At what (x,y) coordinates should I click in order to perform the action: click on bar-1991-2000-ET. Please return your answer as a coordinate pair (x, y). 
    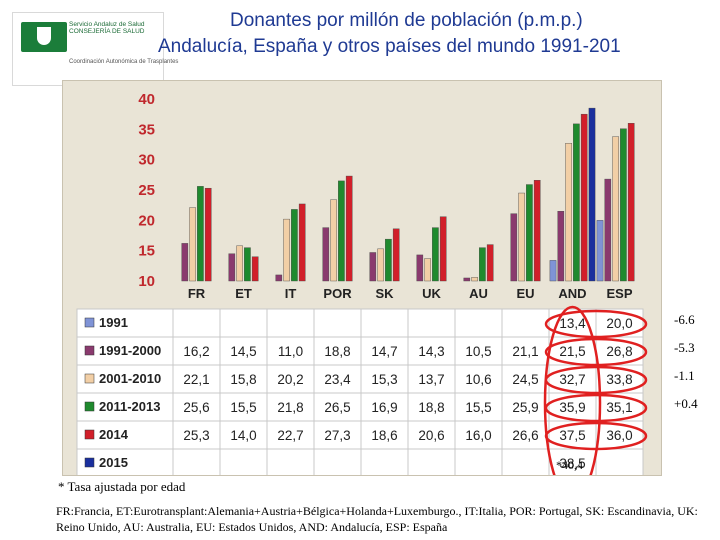
    Looking at the image, I should click on (232, 267).